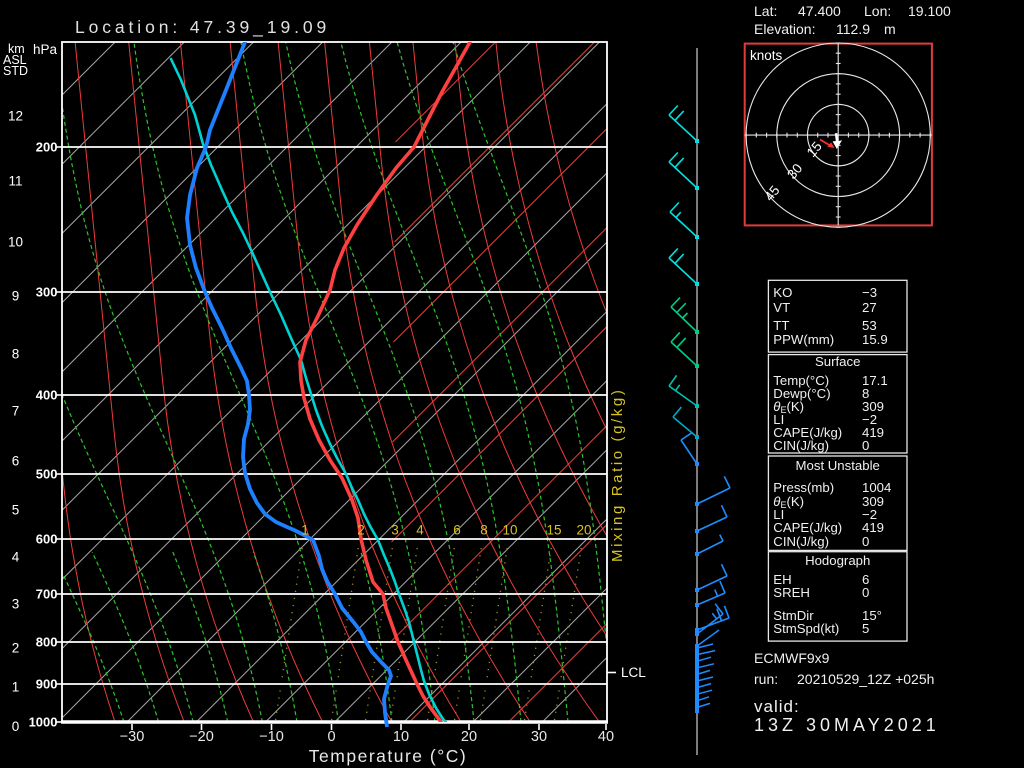 The width and height of the screenshot is (1024, 768). Describe the element at coordinates (782, 579) in the screenshot. I see `svg-text: EH` at that location.